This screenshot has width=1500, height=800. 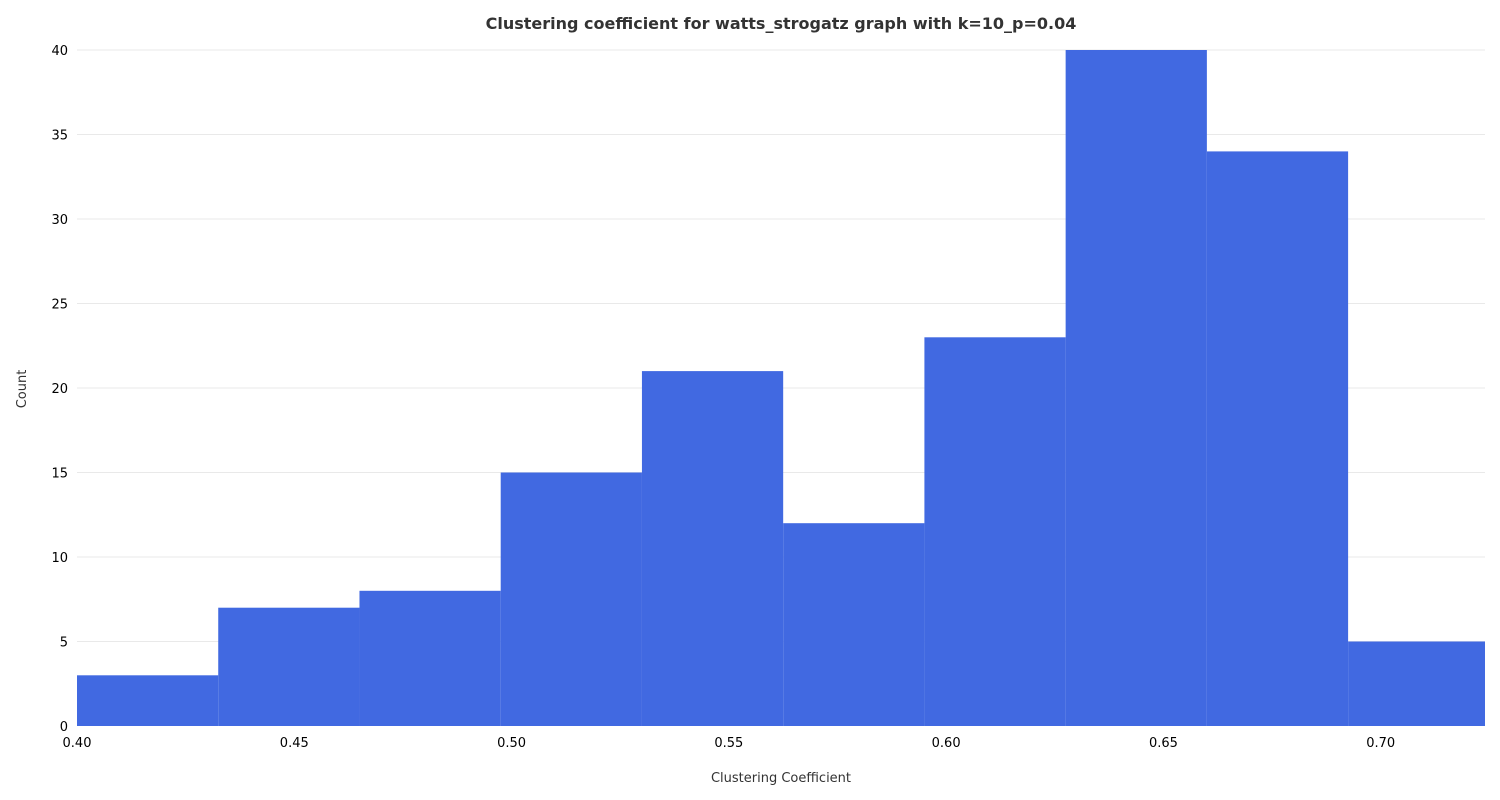 What do you see at coordinates (77, 743) in the screenshot?
I see `x-tick-label: 0.40` at bounding box center [77, 743].